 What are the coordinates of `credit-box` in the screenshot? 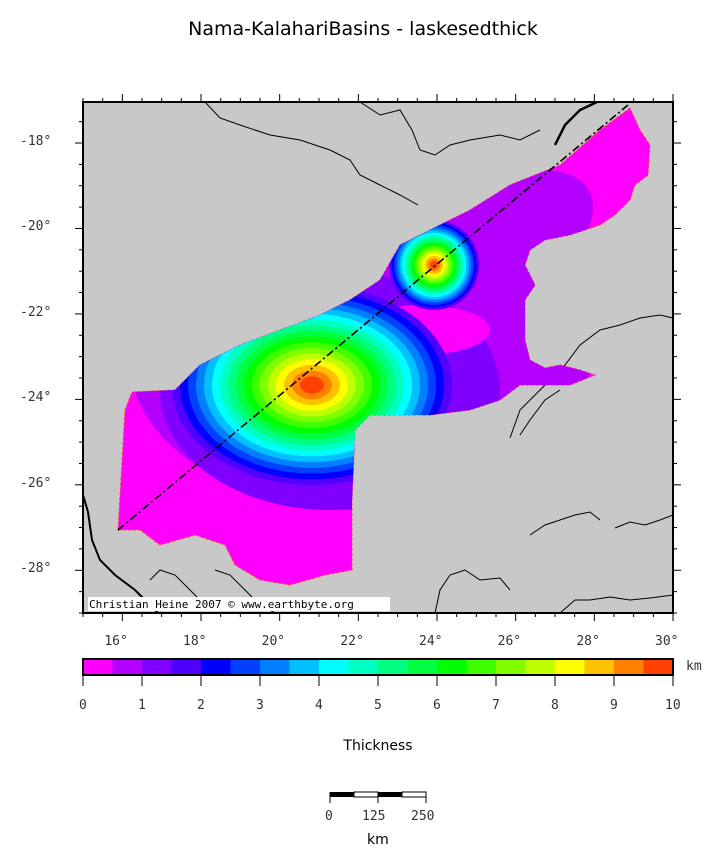 It's located at (239, 604).